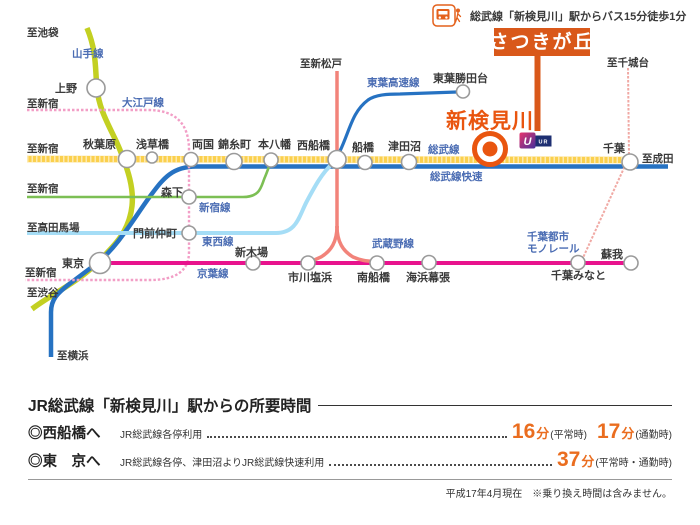 Image resolution: width=700 pixels, height=525 pixels. Describe the element at coordinates (73, 263) in the screenshot. I see `station-label-tokyo: 東京` at that location.